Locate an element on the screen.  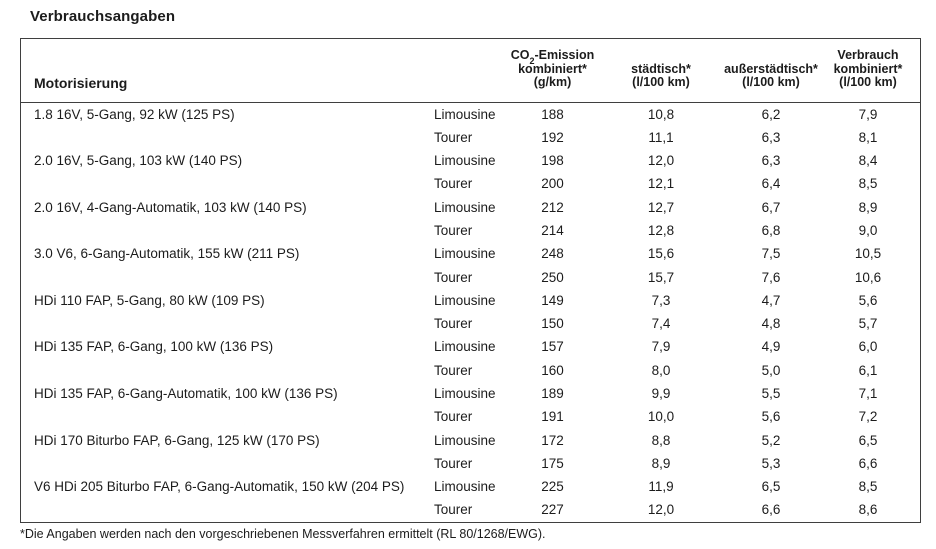
urban-value: 12,7 is located at coordinates (661, 207).